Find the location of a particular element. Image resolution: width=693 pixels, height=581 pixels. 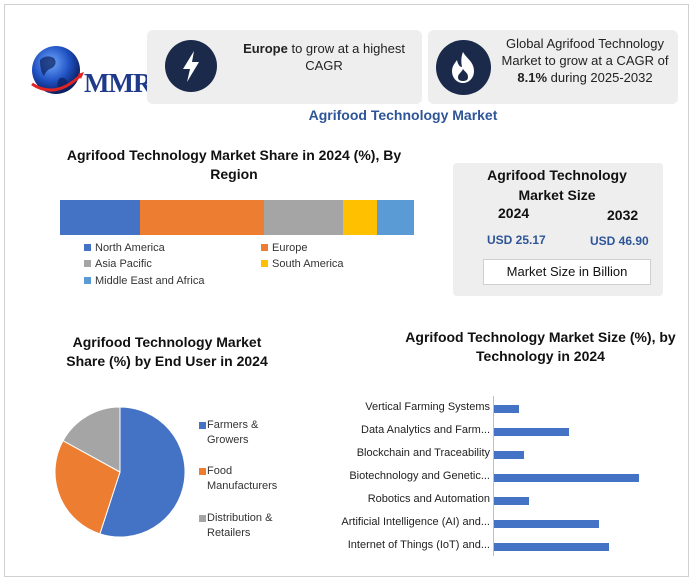

legend-north-america: North America is located at coordinates (124, 248).